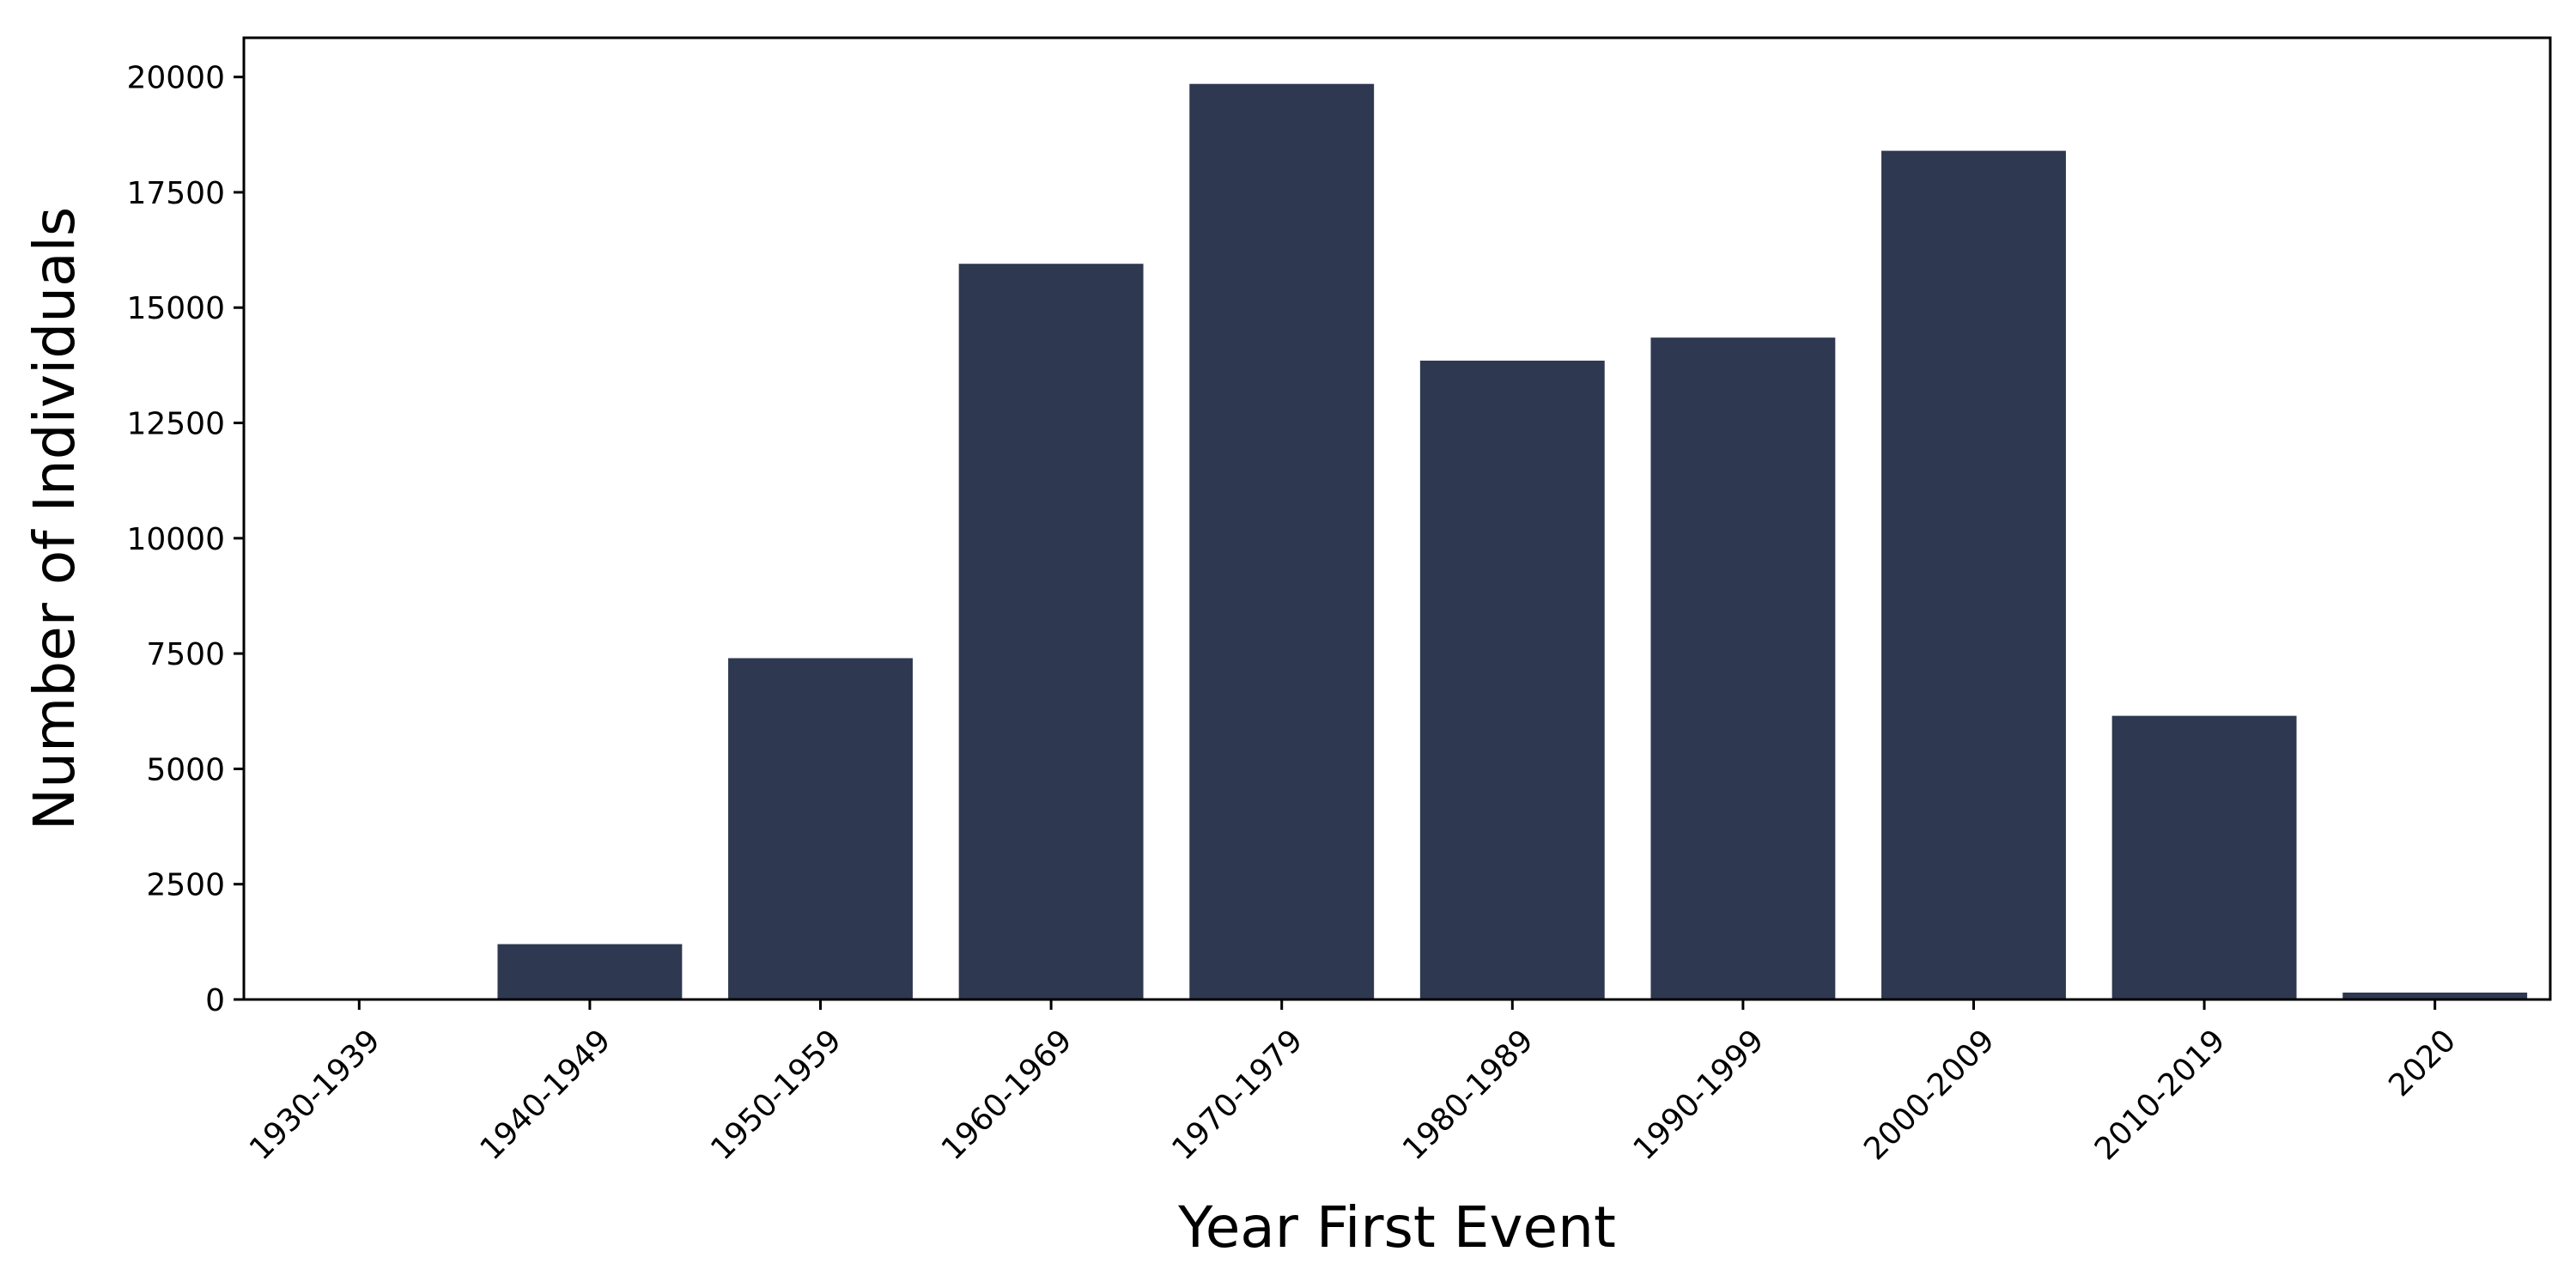 The image size is (2576, 1288). What do you see at coordinates (175, 78) in the screenshot?
I see `y-tick-label: 20000` at bounding box center [175, 78].